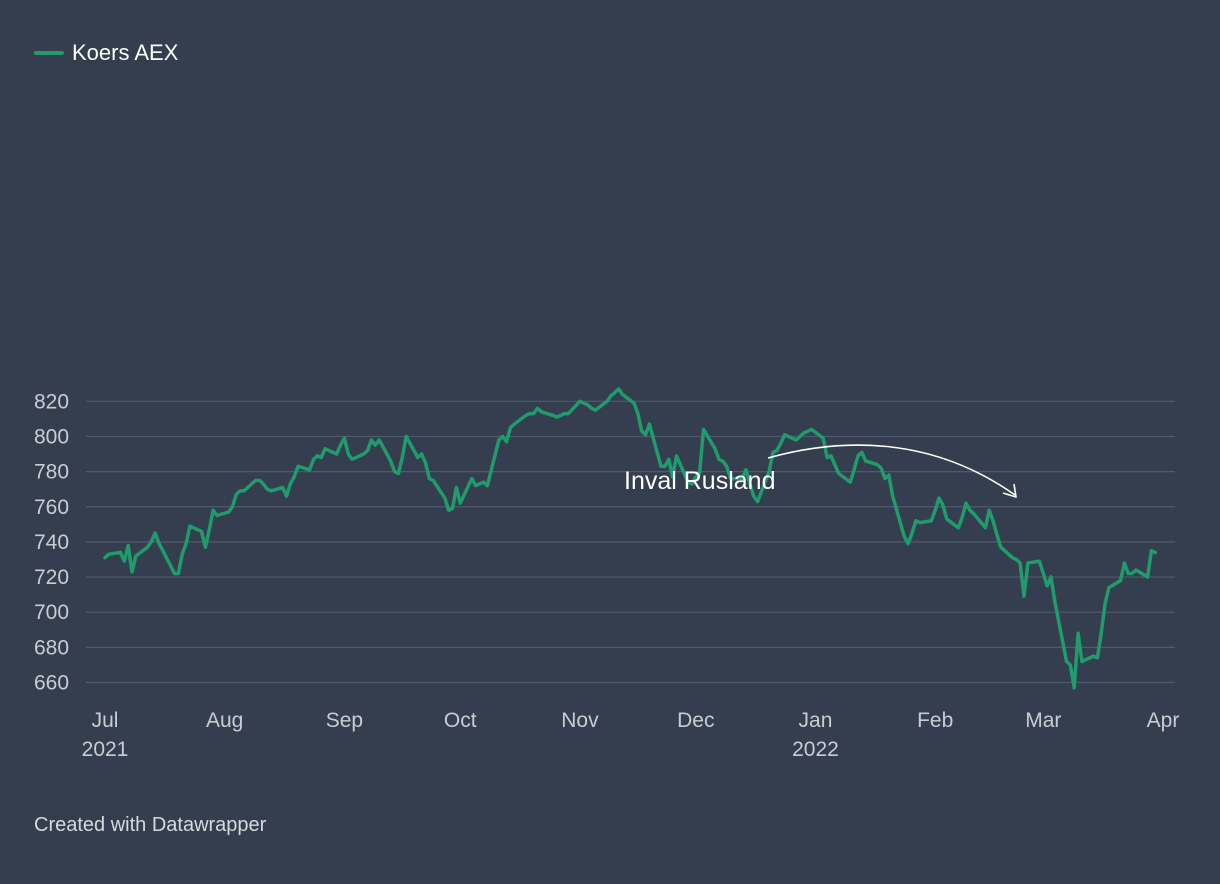 This screenshot has height=884, width=1220. What do you see at coordinates (51, 401) in the screenshot?
I see `y-tick-label: 820` at bounding box center [51, 401].